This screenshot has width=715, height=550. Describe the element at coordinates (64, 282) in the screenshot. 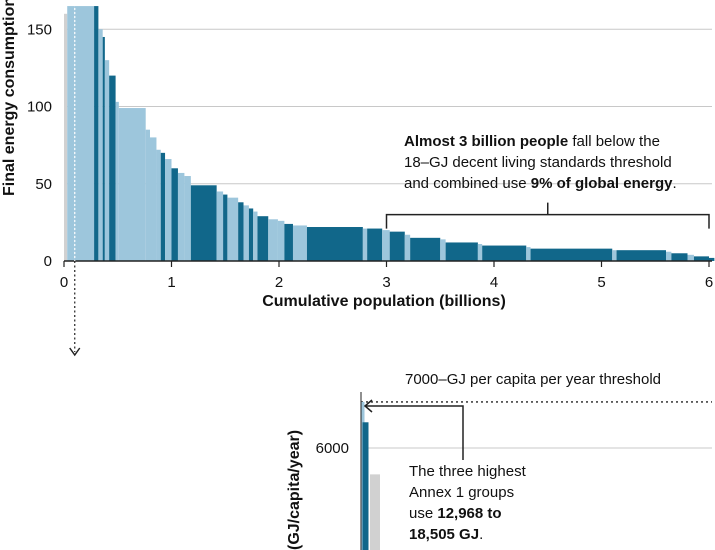

I see `x-tick-0: 0` at that location.